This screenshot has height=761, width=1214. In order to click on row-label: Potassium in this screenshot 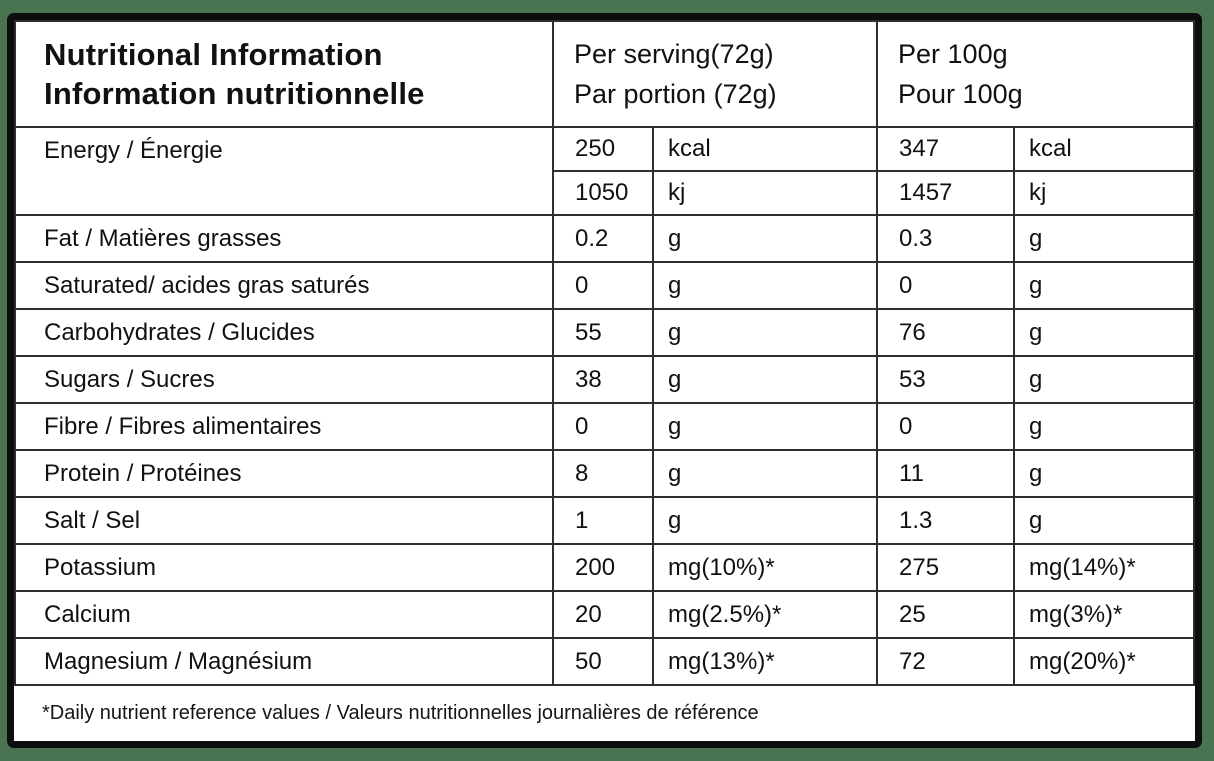, I will do `click(284, 567)`.